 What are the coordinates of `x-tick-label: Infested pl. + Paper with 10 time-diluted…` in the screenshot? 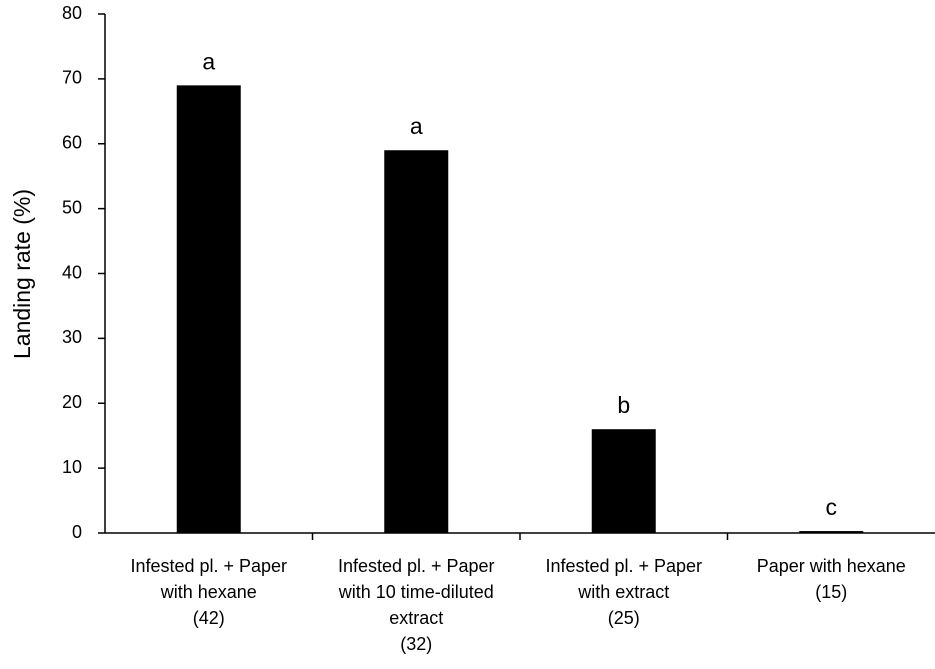 It's located at (416, 605).